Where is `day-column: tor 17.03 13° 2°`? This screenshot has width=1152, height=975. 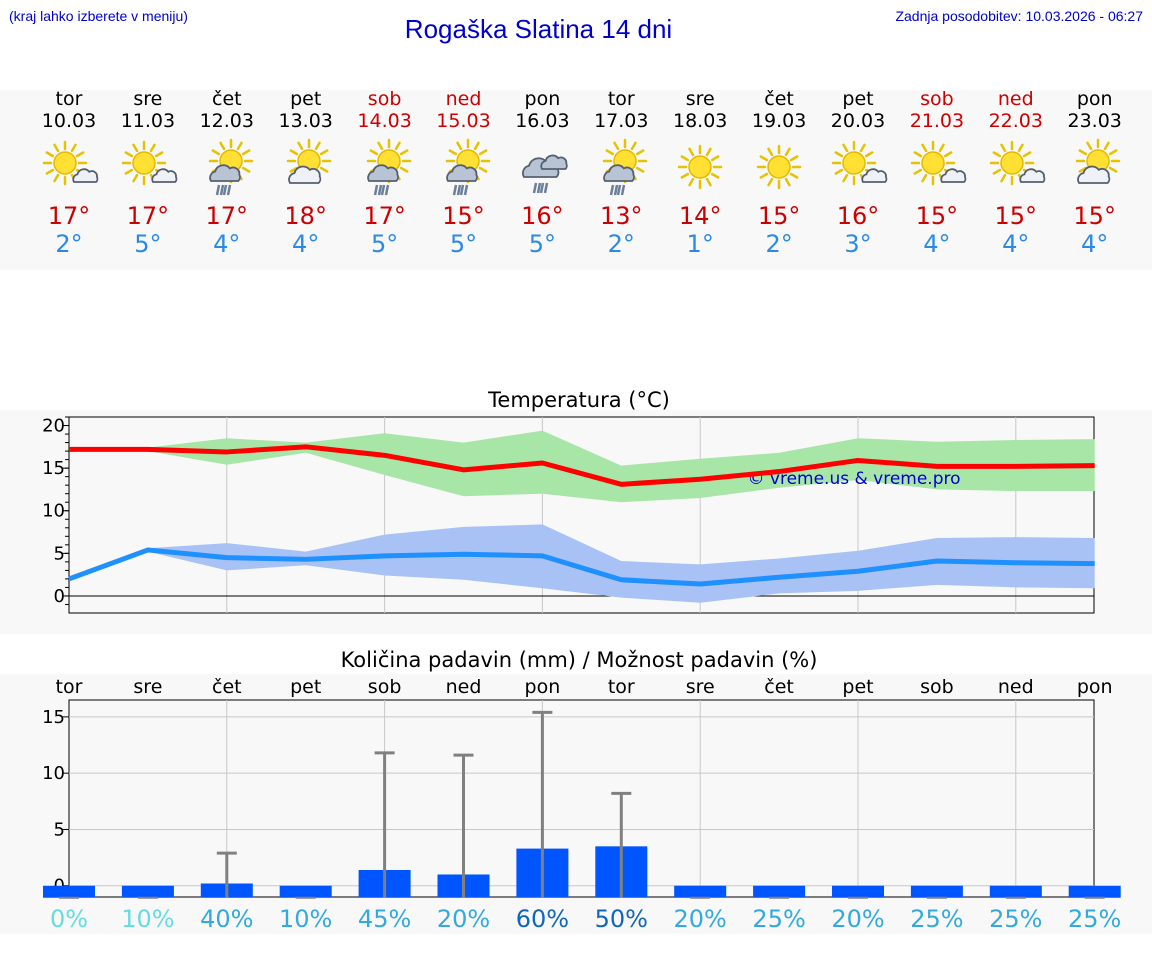
day-column: tor 17.03 13° 2° is located at coordinates (621, 173).